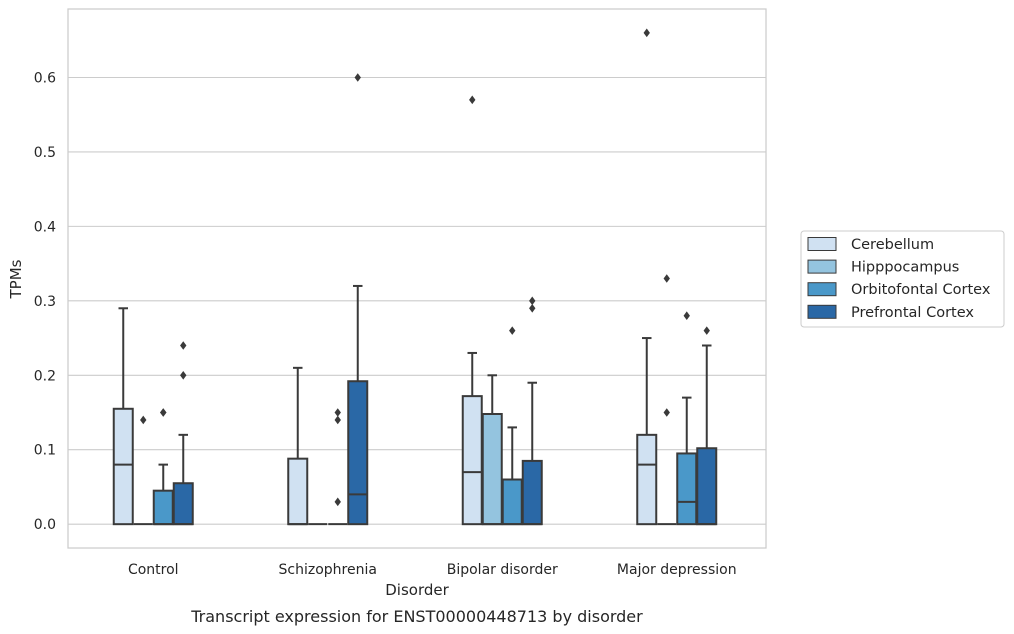 The width and height of the screenshot is (1014, 634). What do you see at coordinates (45, 227) in the screenshot?
I see `y-tick-label: 0.4` at bounding box center [45, 227].